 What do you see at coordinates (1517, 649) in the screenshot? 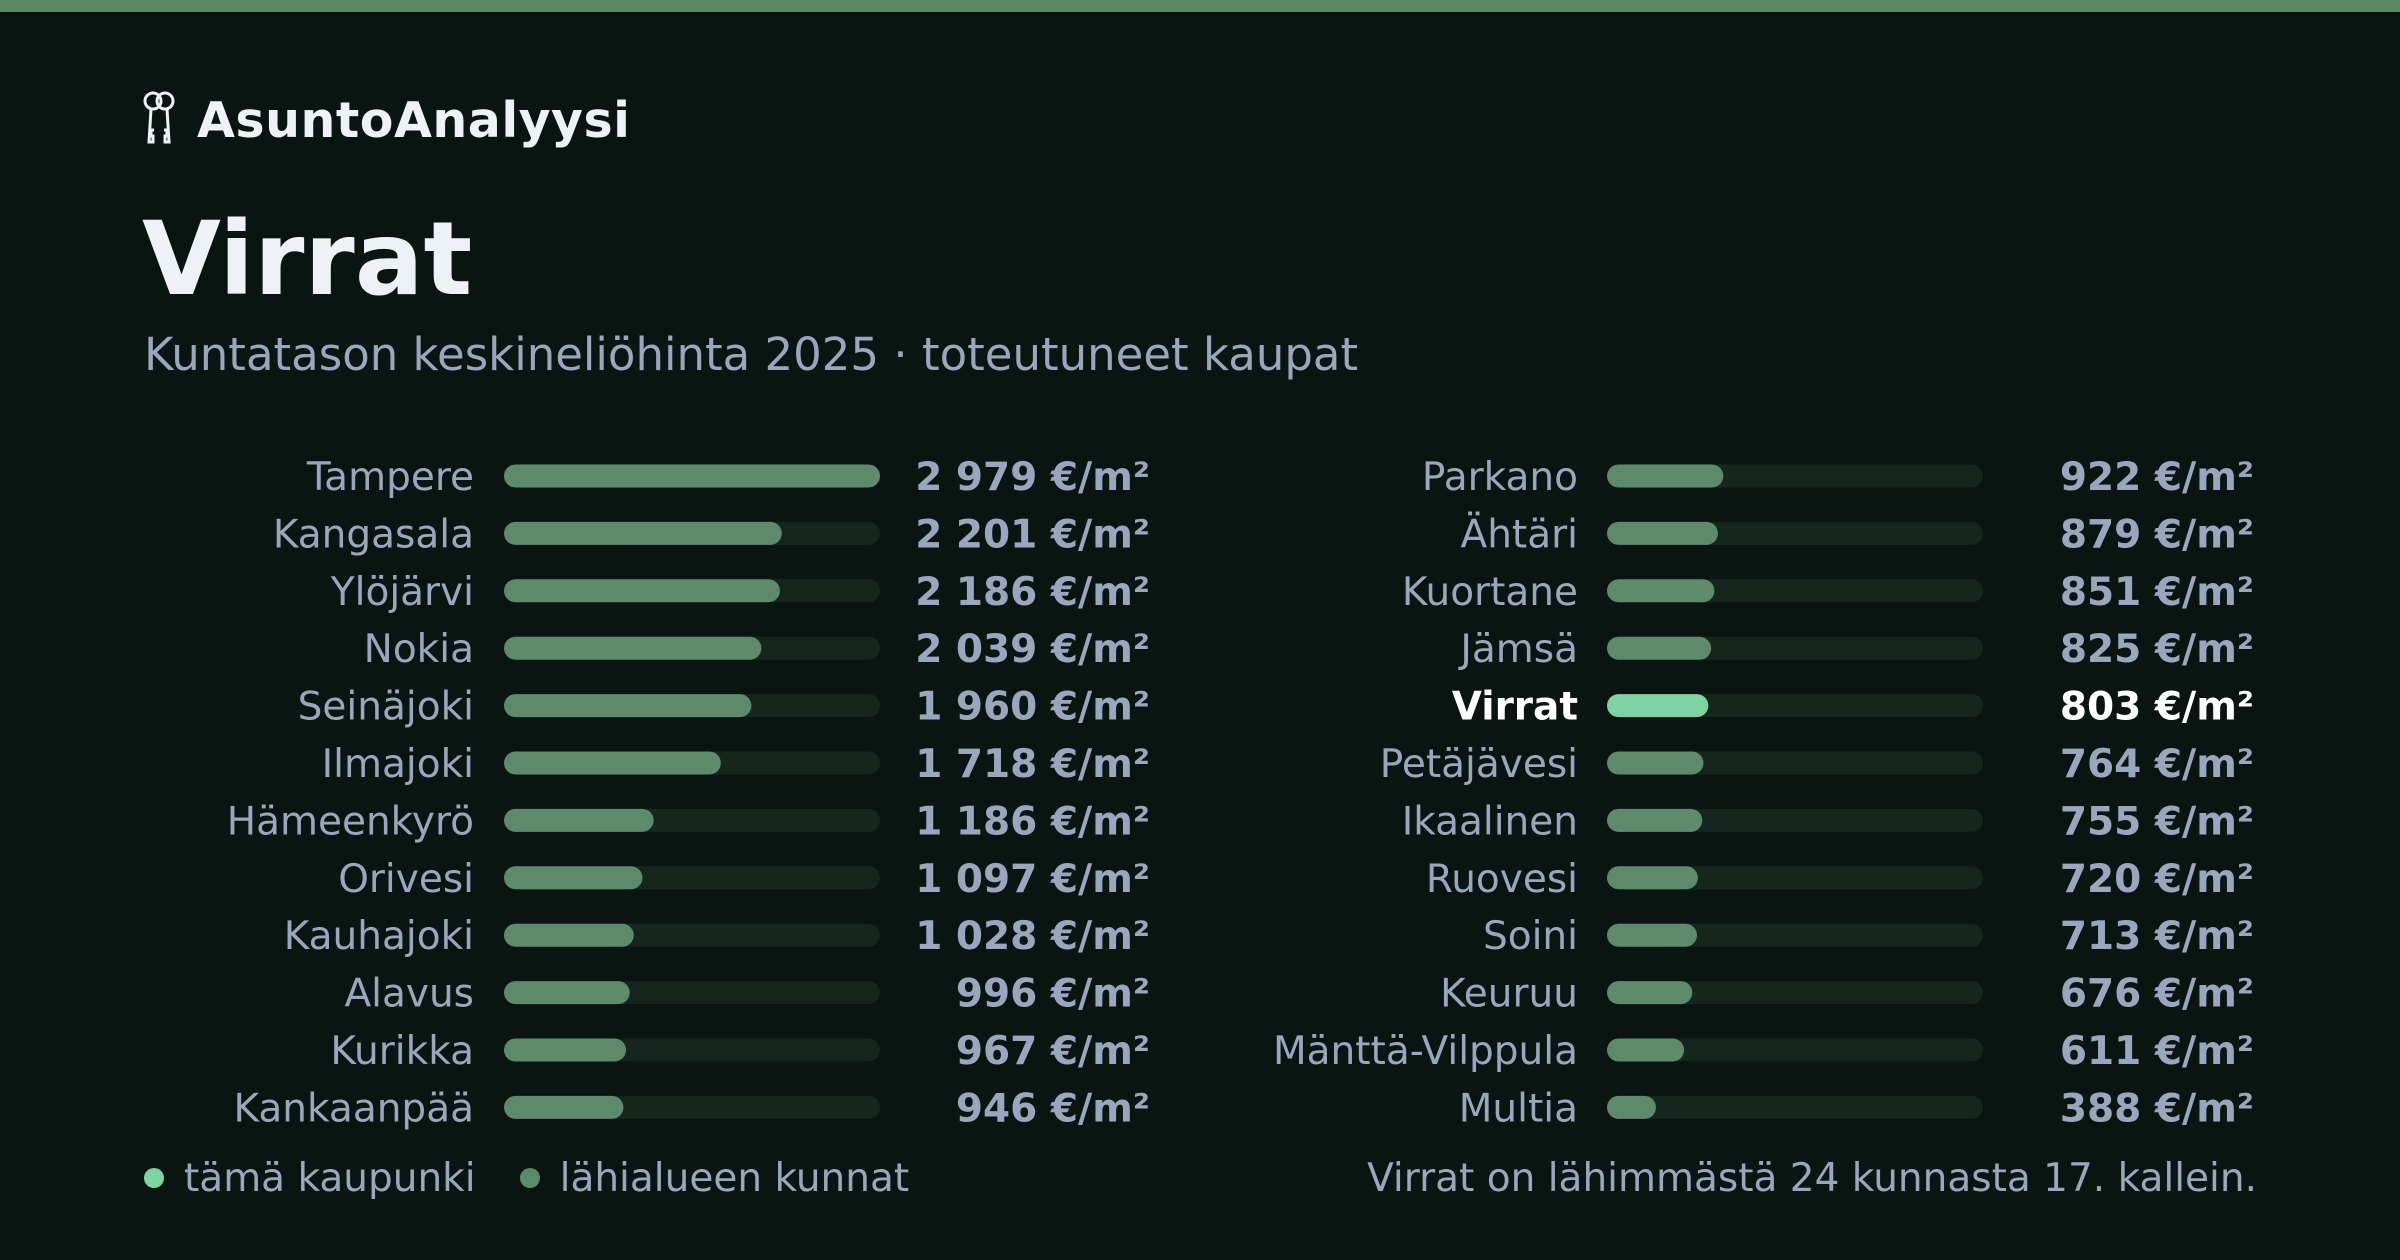
I see `category-label: Jämsä` at bounding box center [1517, 649].